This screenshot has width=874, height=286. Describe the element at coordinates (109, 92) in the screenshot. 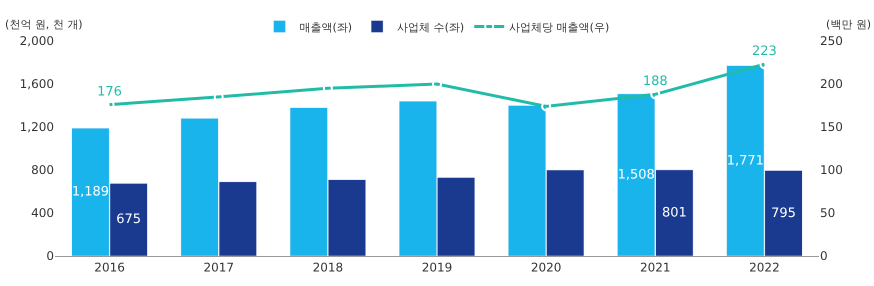

I see `data-label: 176` at that location.